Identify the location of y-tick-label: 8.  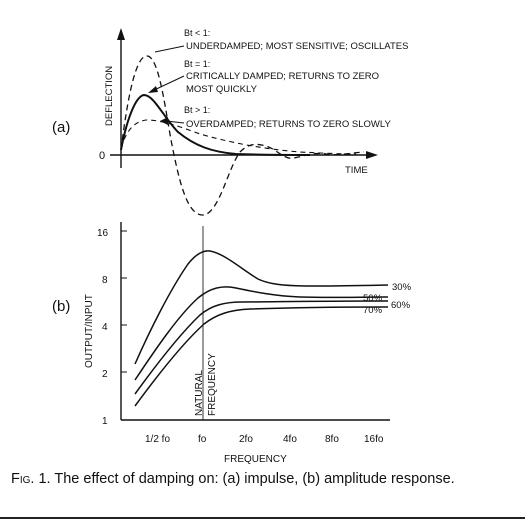
(105, 280).